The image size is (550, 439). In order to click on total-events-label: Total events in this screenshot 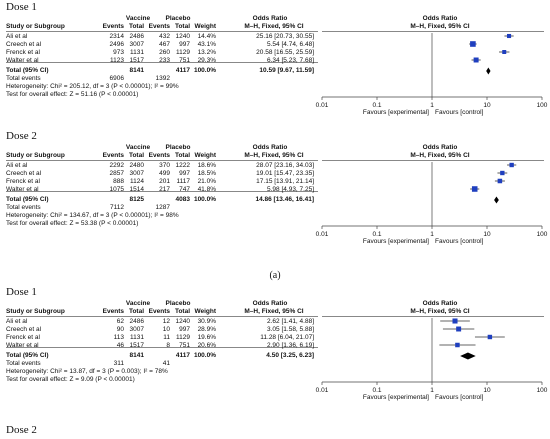, I will do `click(23, 363)`.